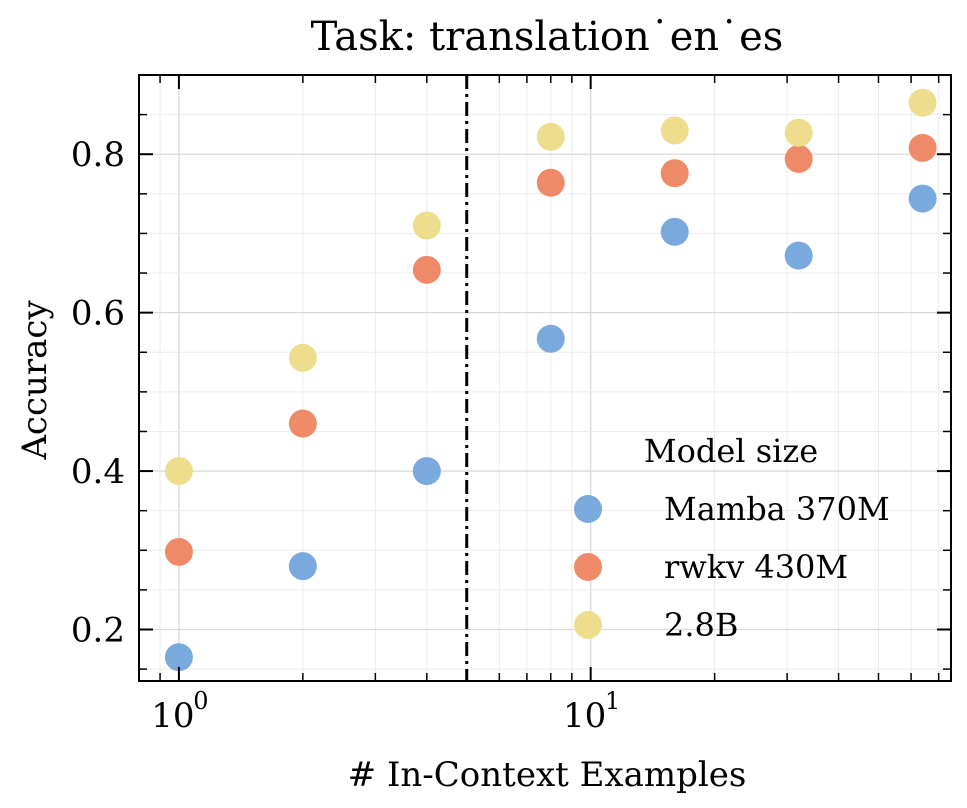  I want to click on legend-label: Mamba 370M, so click(777, 509).